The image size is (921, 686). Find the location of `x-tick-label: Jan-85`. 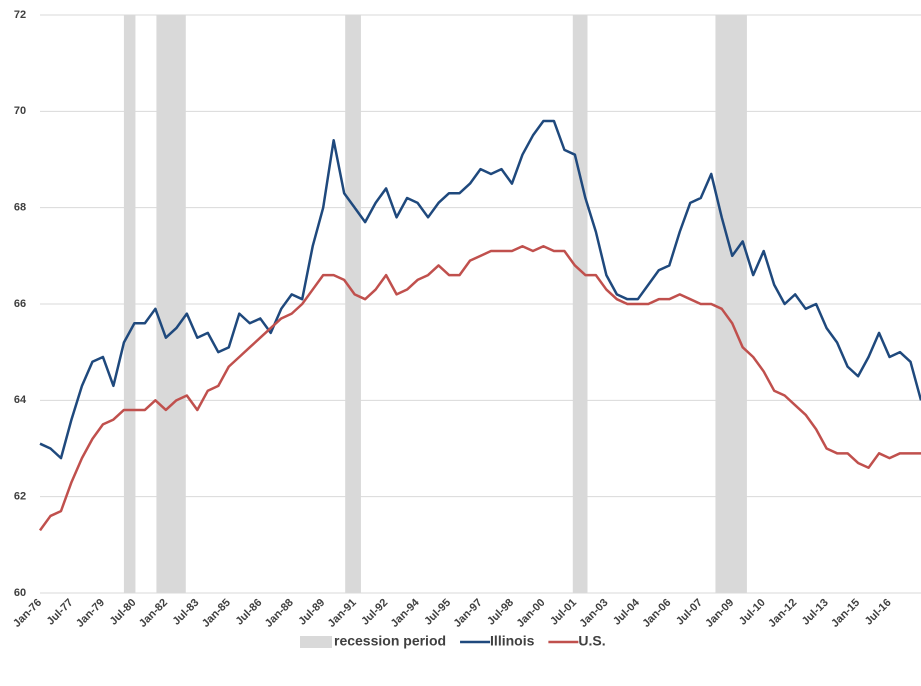

x-tick-label: Jan-85 is located at coordinates (216, 613).